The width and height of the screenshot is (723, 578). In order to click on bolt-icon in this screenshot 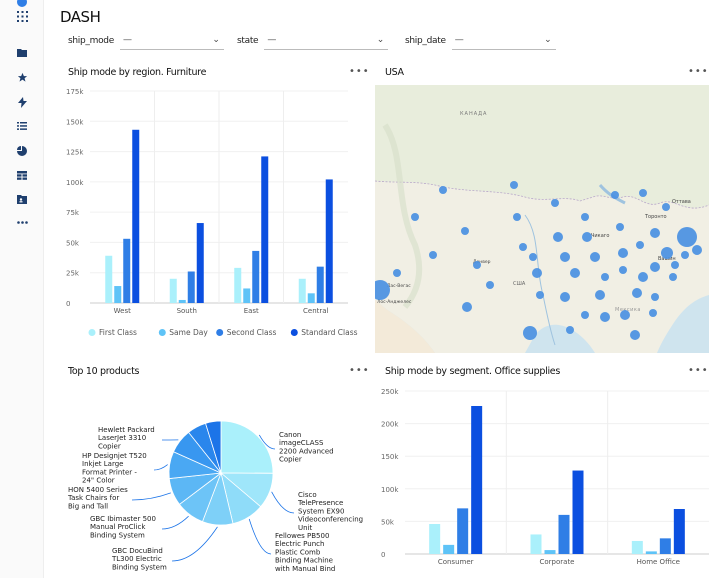, I will do `click(22, 102)`.